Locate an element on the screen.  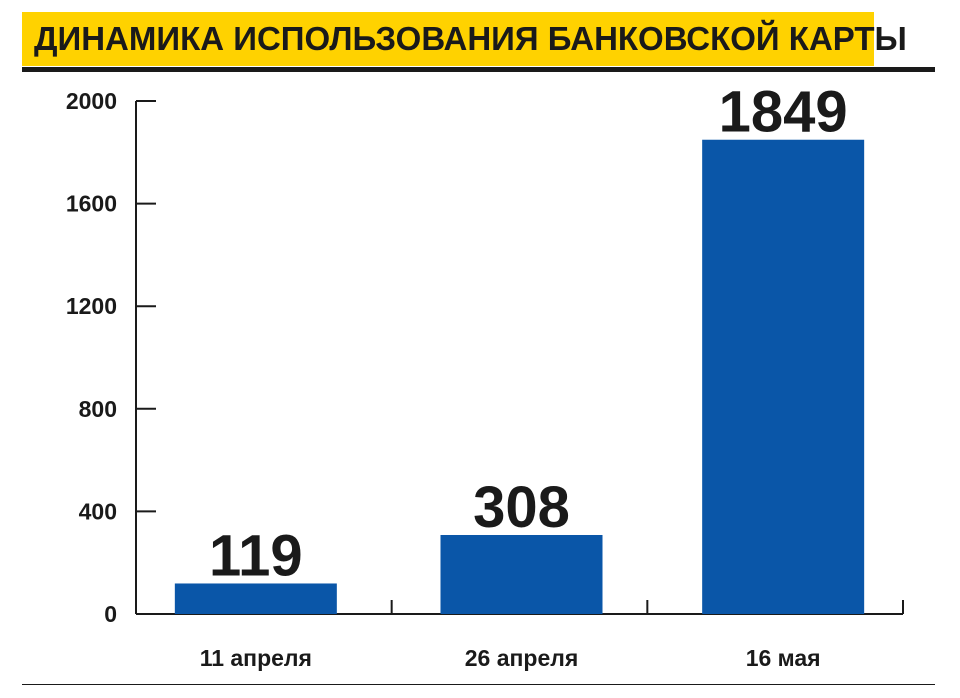
chart-title: ДИНАМИКА ИСПОЛЬЗОВАНИЯ БАНКОВСКОЙ КАРТЫ is located at coordinates (470, 38).